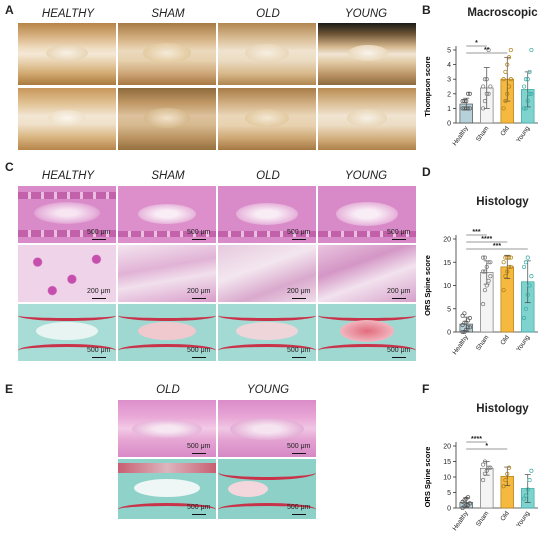 The image size is (550, 542). Describe the element at coordinates (367, 273) in the screenshot. I see `he-mag-young` at that location.